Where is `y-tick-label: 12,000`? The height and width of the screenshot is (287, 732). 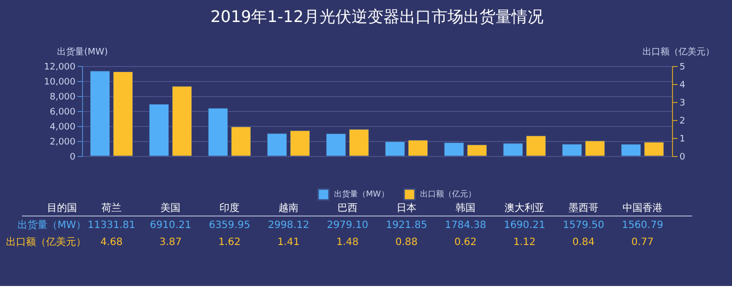
y-tick-label: 12,000 is located at coordinates (60, 67).